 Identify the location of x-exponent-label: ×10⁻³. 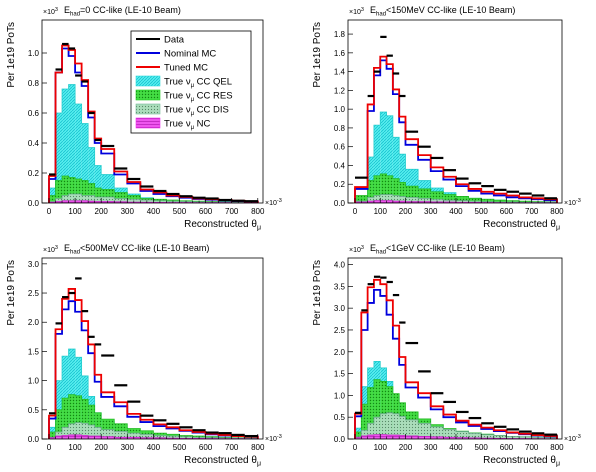
(273, 438).